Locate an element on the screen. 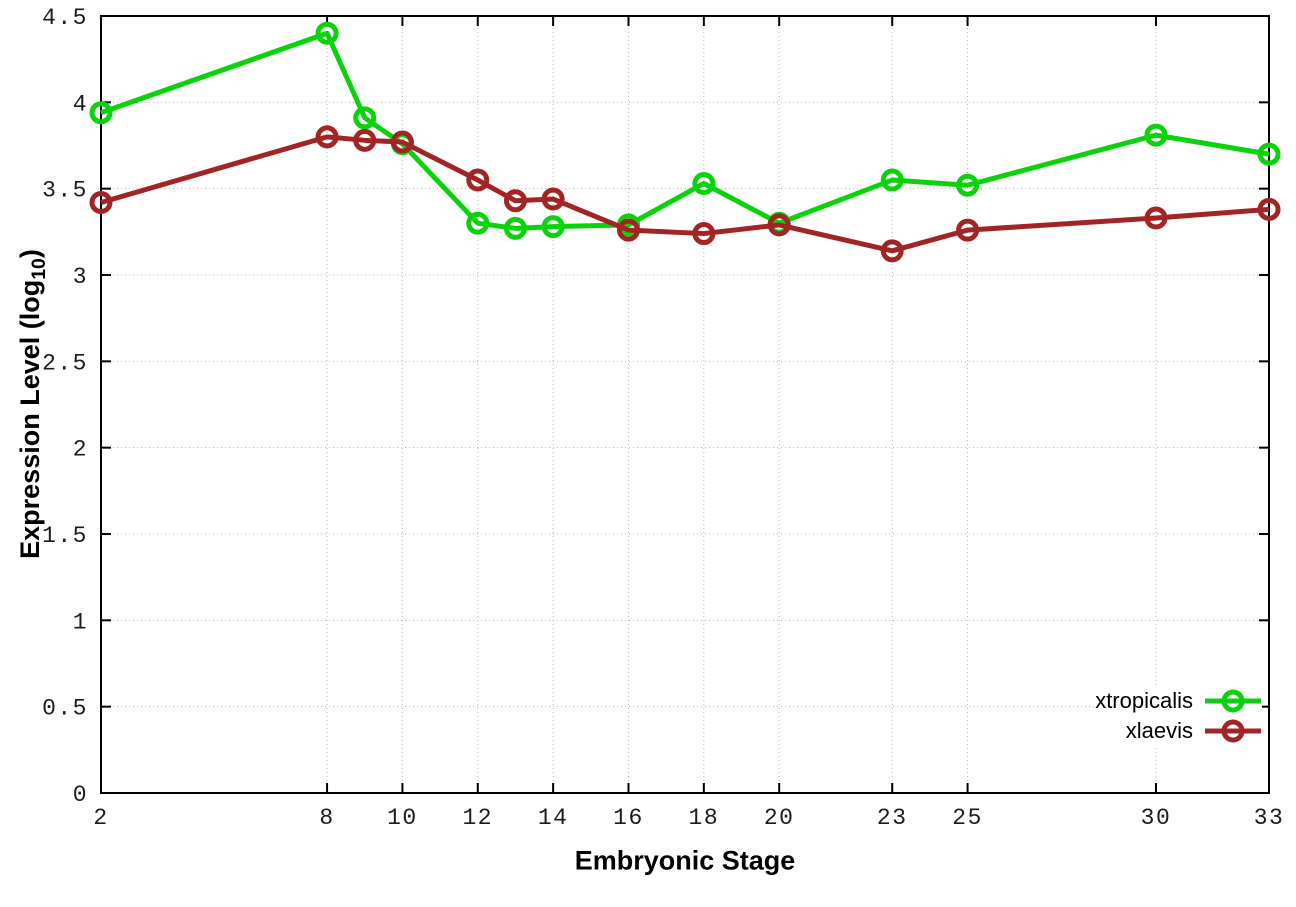 The height and width of the screenshot is (907, 1296). y-tick-label-3: 3 is located at coordinates (80, 277).